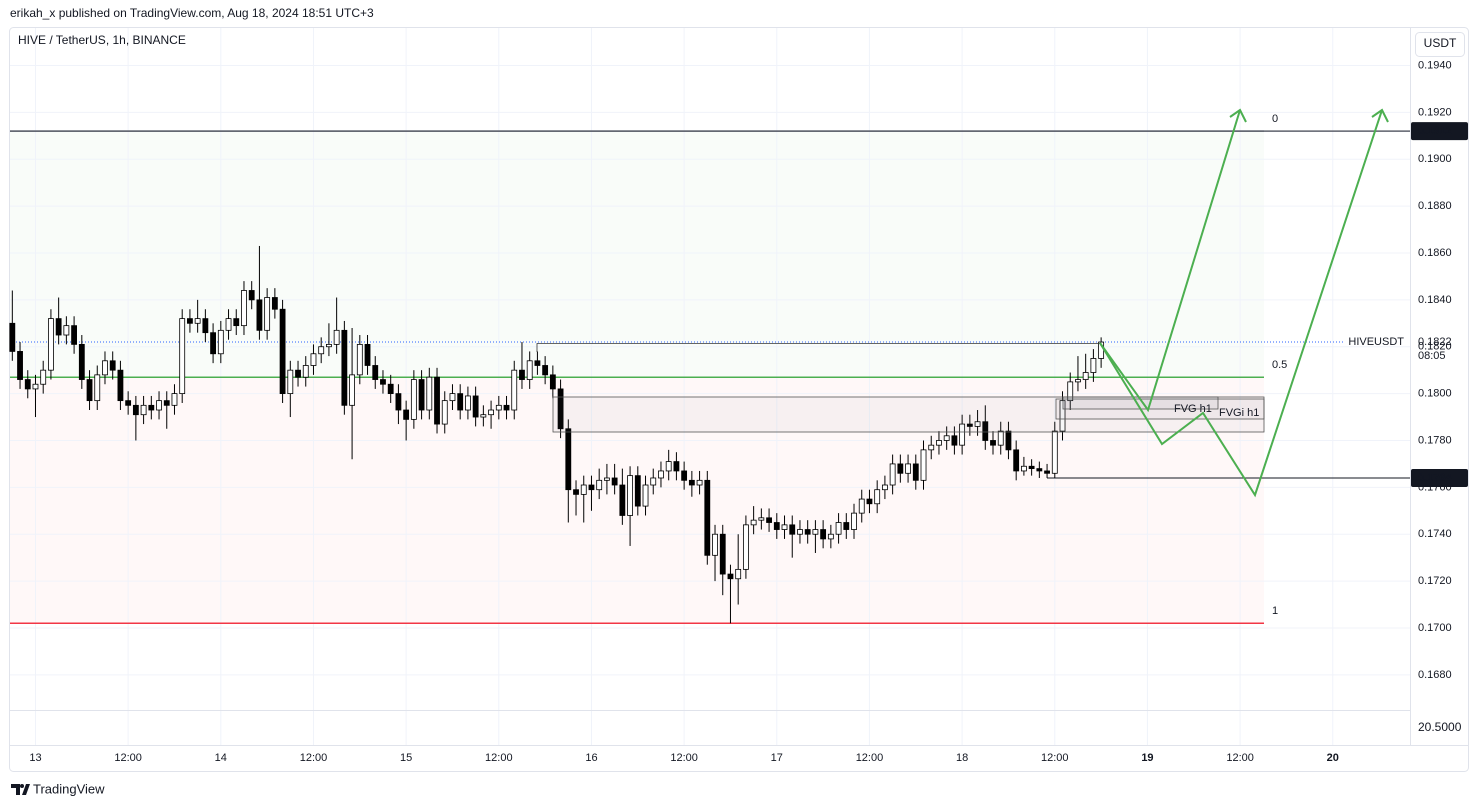 Image resolution: width=1478 pixels, height=808 pixels. I want to click on x-tick-label: 16, so click(591, 758).